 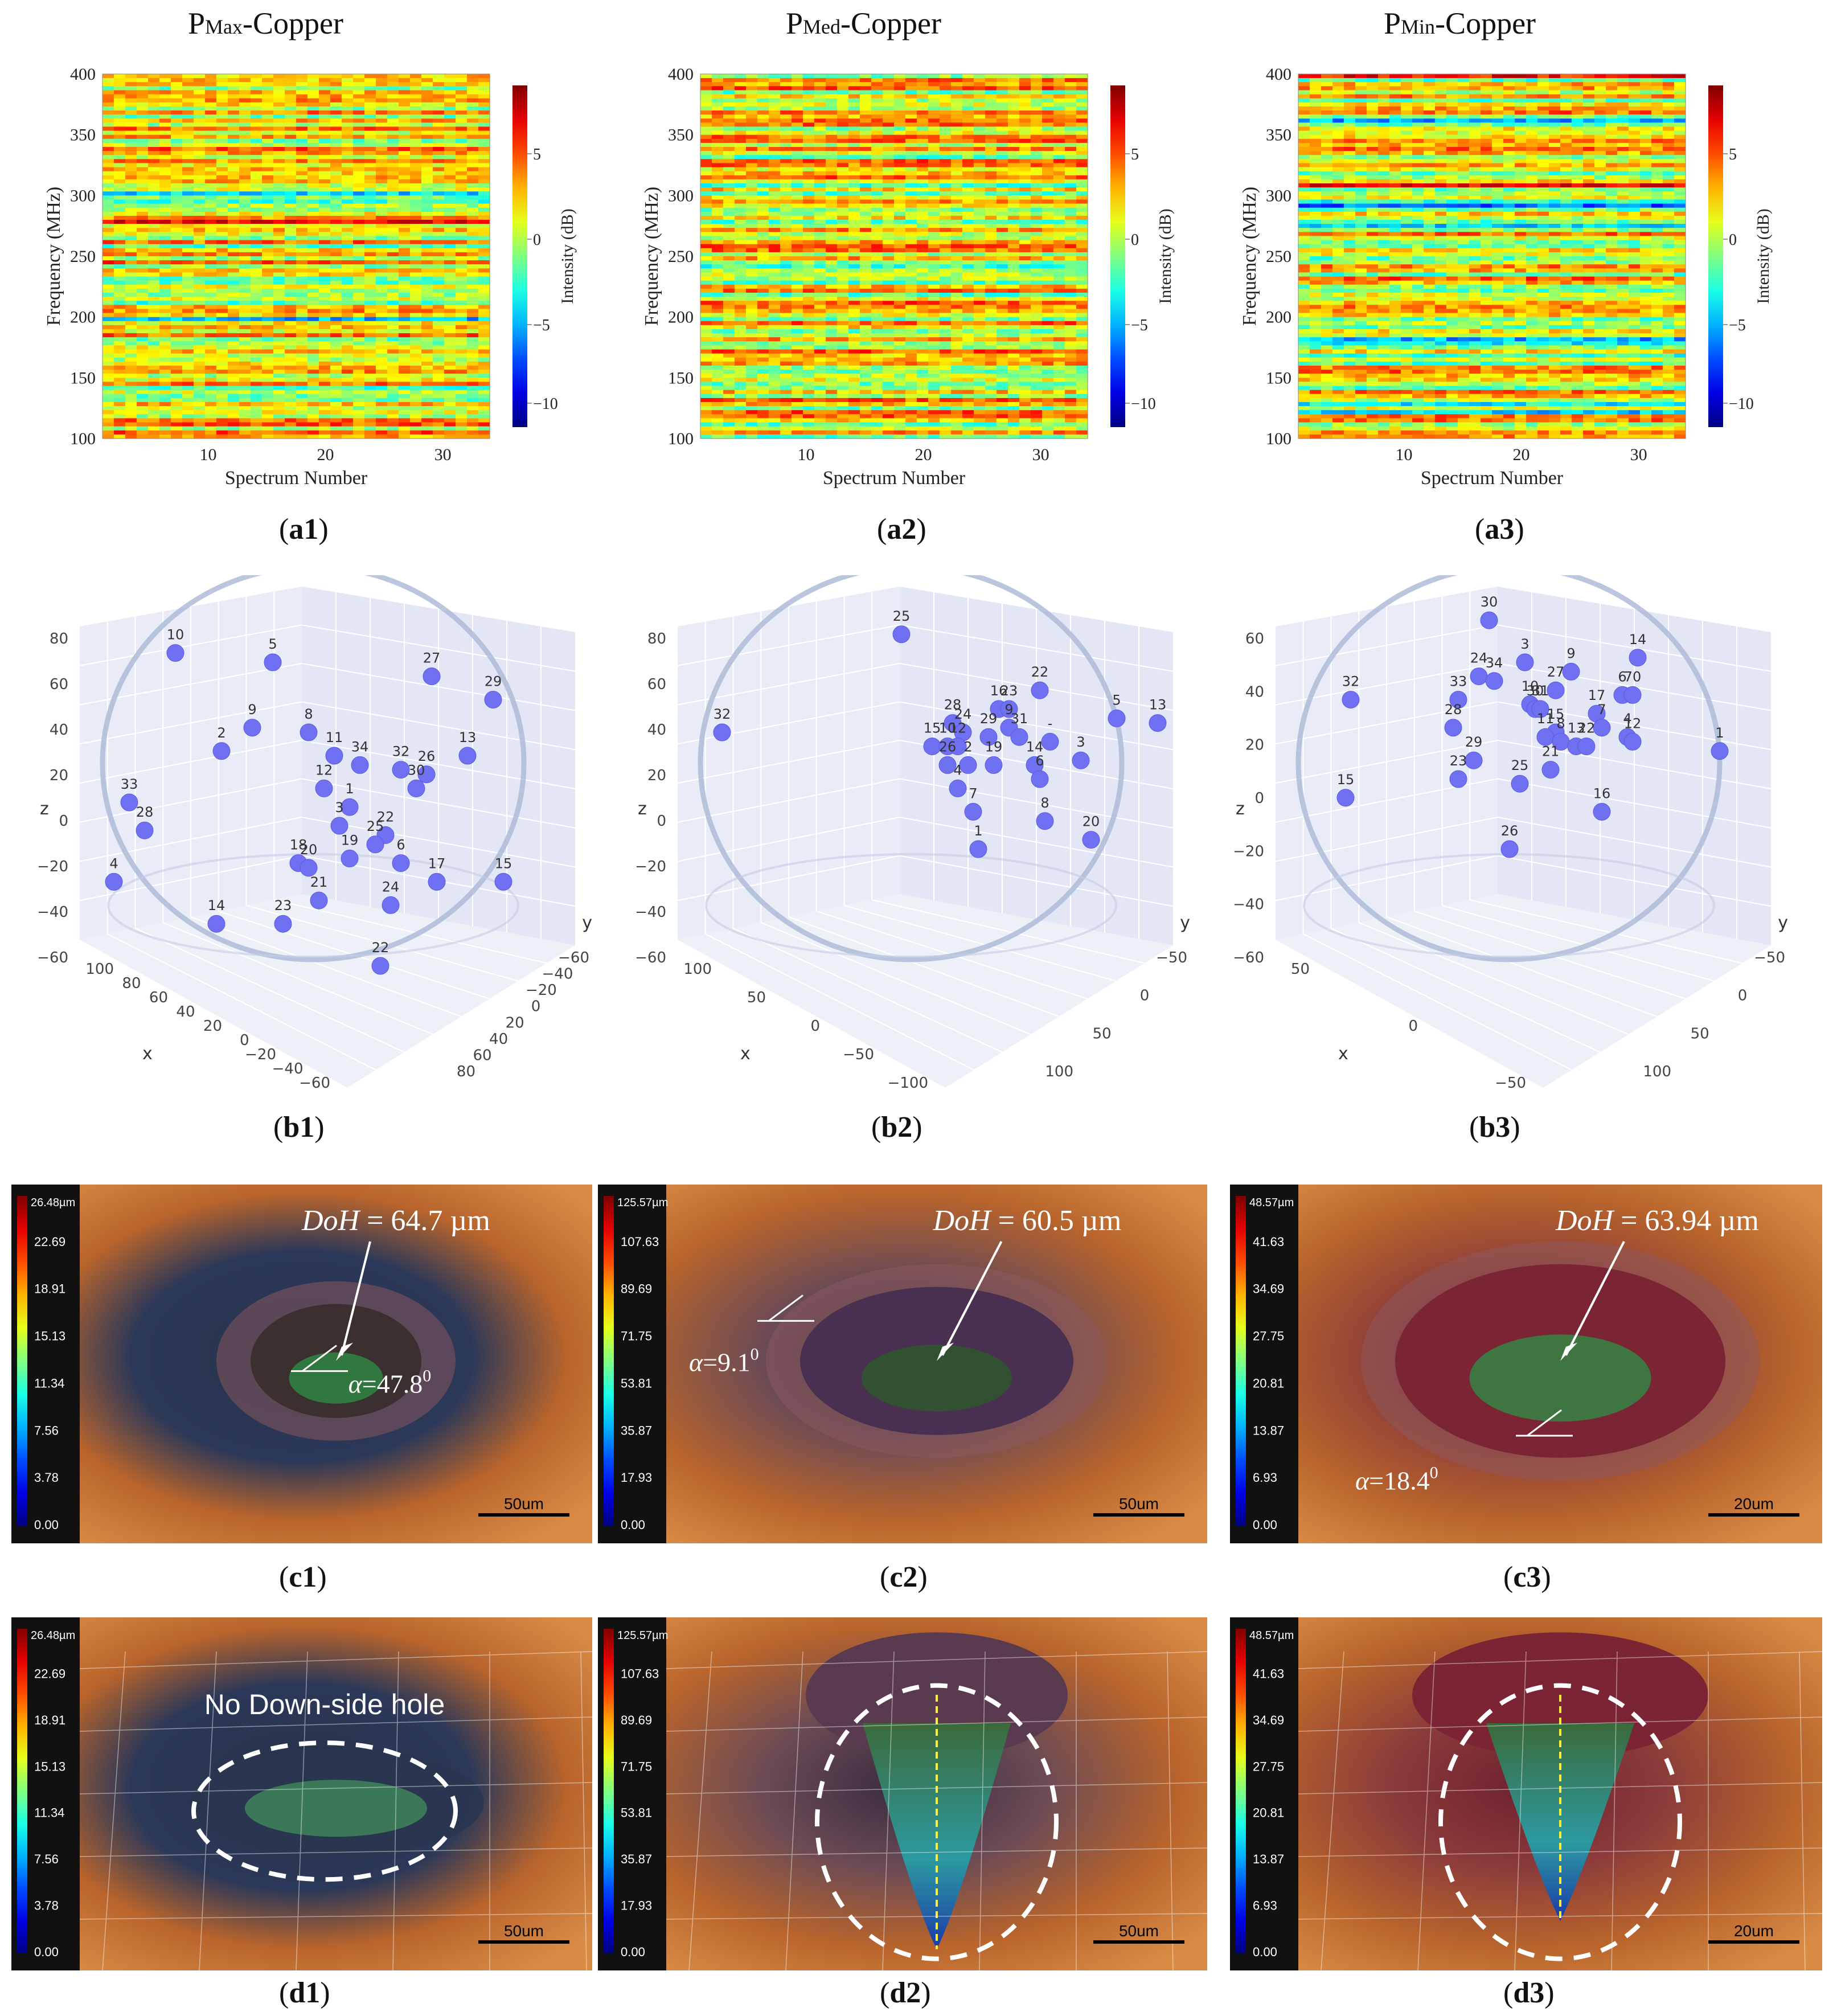 What do you see at coordinates (1265, 1477) in the screenshot?
I see `scale-tick-label: 6.93` at bounding box center [1265, 1477].